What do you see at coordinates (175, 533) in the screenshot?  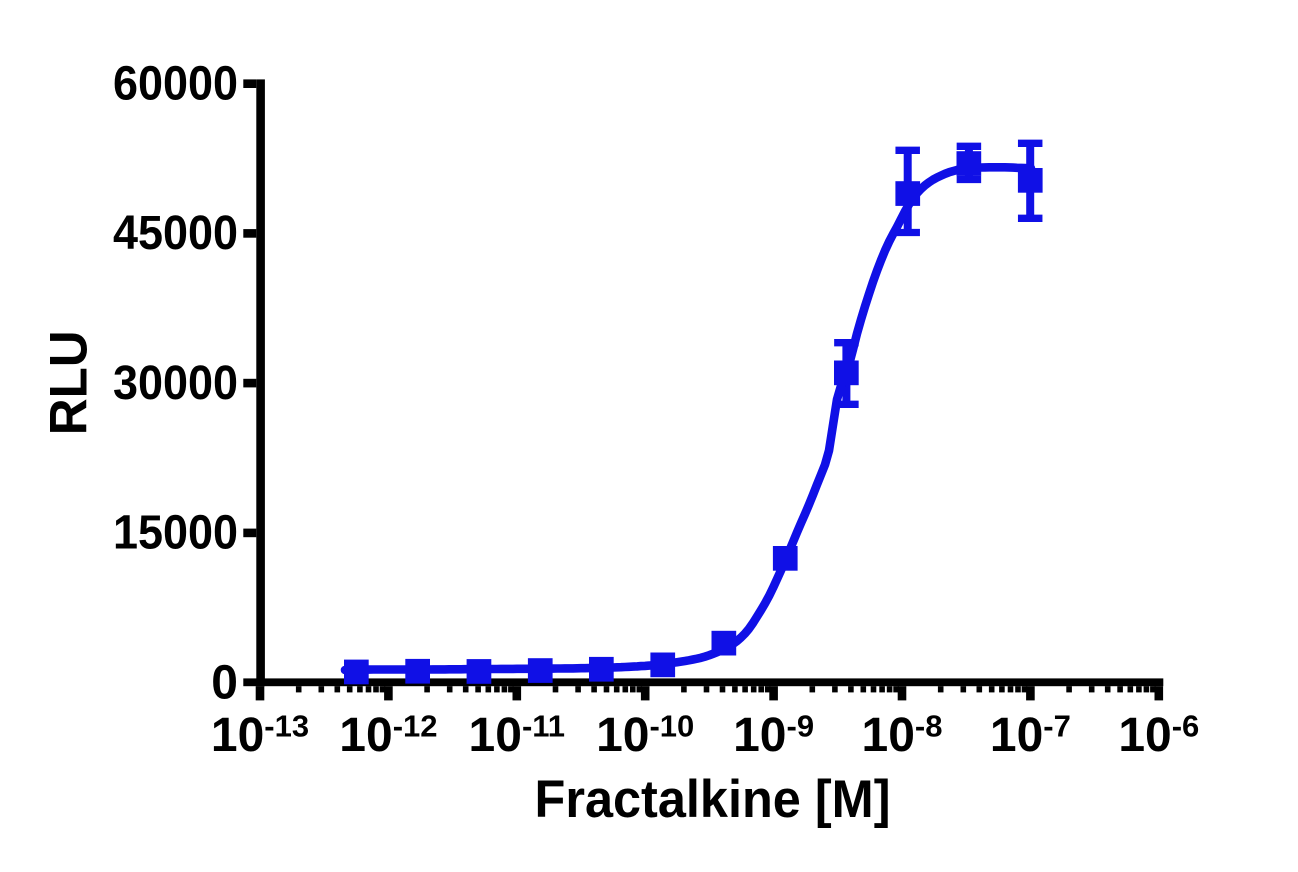 I see `svg-text: 15000` at bounding box center [175, 533].